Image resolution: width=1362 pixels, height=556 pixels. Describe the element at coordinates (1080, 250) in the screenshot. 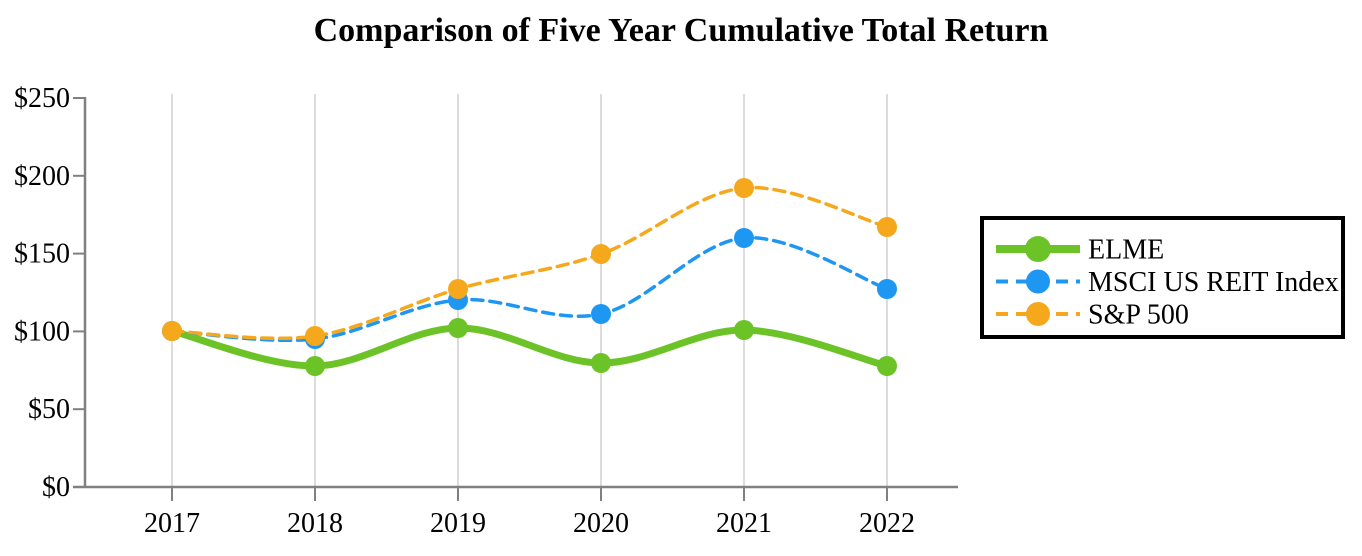

I see `legend-item-elme: ELME` at that location.